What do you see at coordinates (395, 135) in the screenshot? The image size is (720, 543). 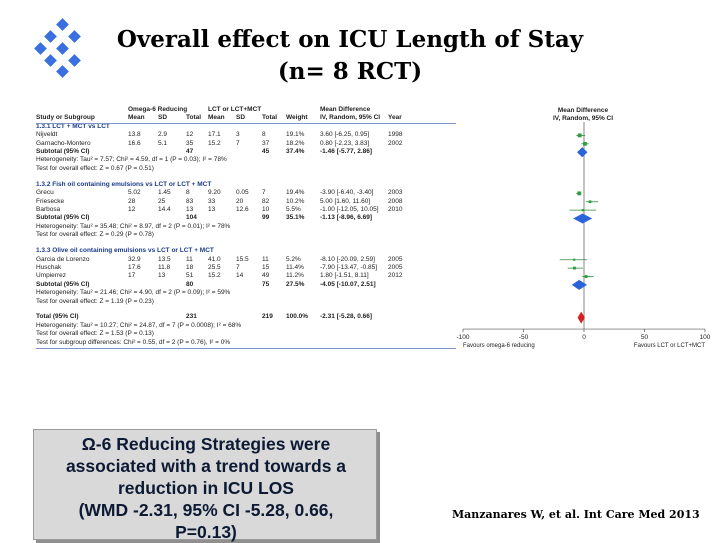 I see `study-year: 1998` at bounding box center [395, 135].